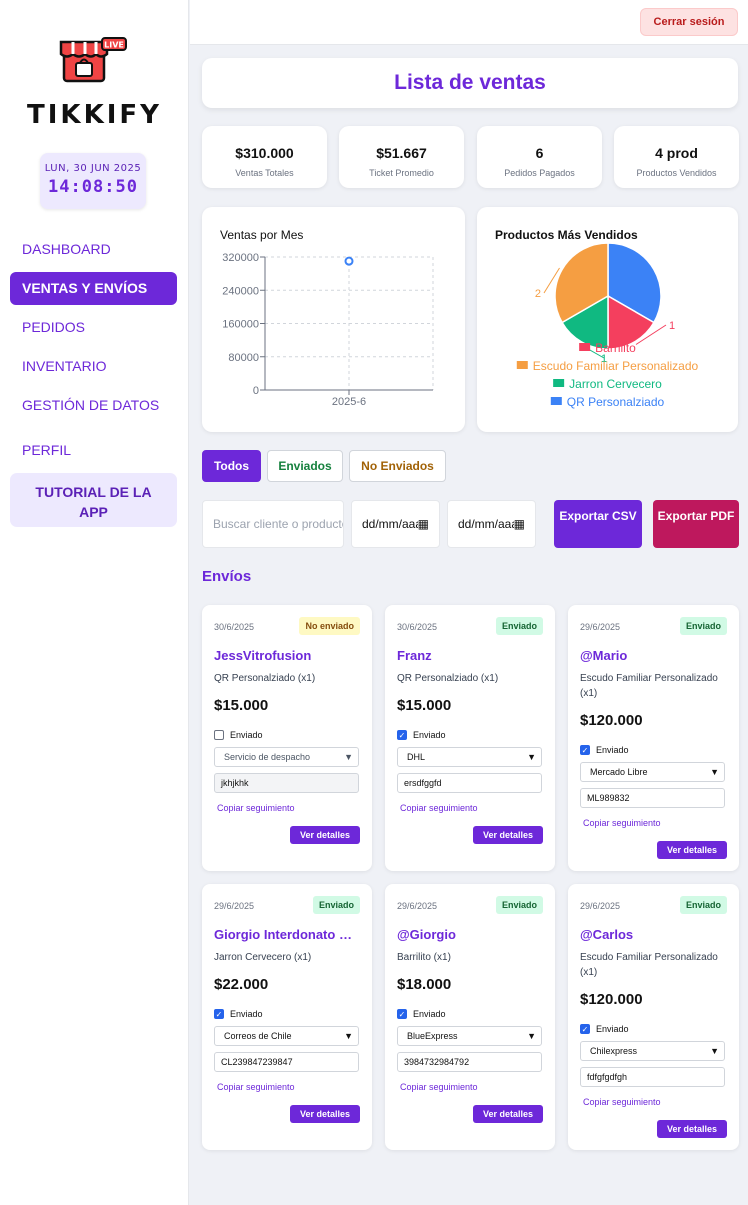 Image resolution: width=748 pixels, height=1205 pixels. What do you see at coordinates (395, 524) in the screenshot?
I see `date-from-input: dd/mm/aaaa ▦` at bounding box center [395, 524].